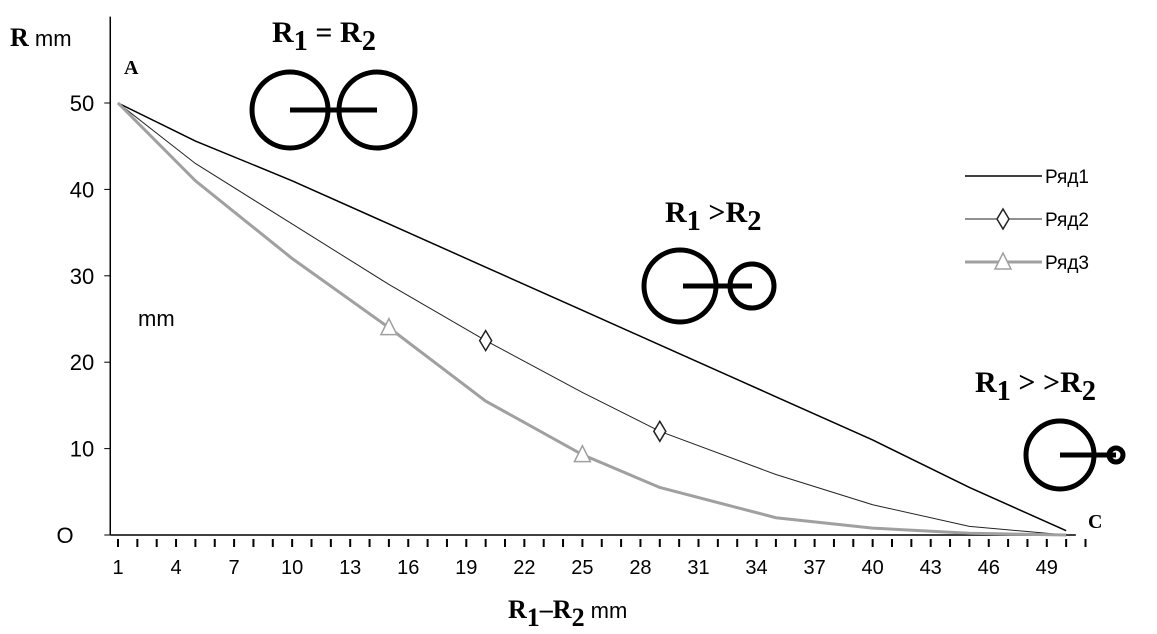 This screenshot has width=1157, height=634. I want to click on formula: R1 >R2, so click(713, 216).